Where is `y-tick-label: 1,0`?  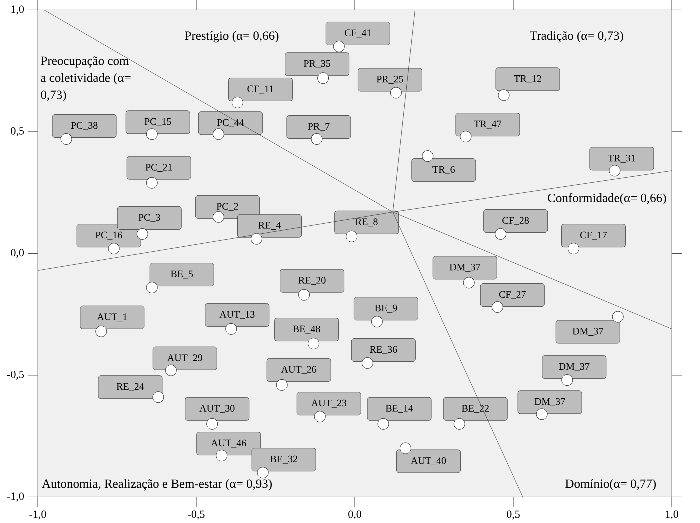 y-tick-label: 1,0 is located at coordinates (18, 10).